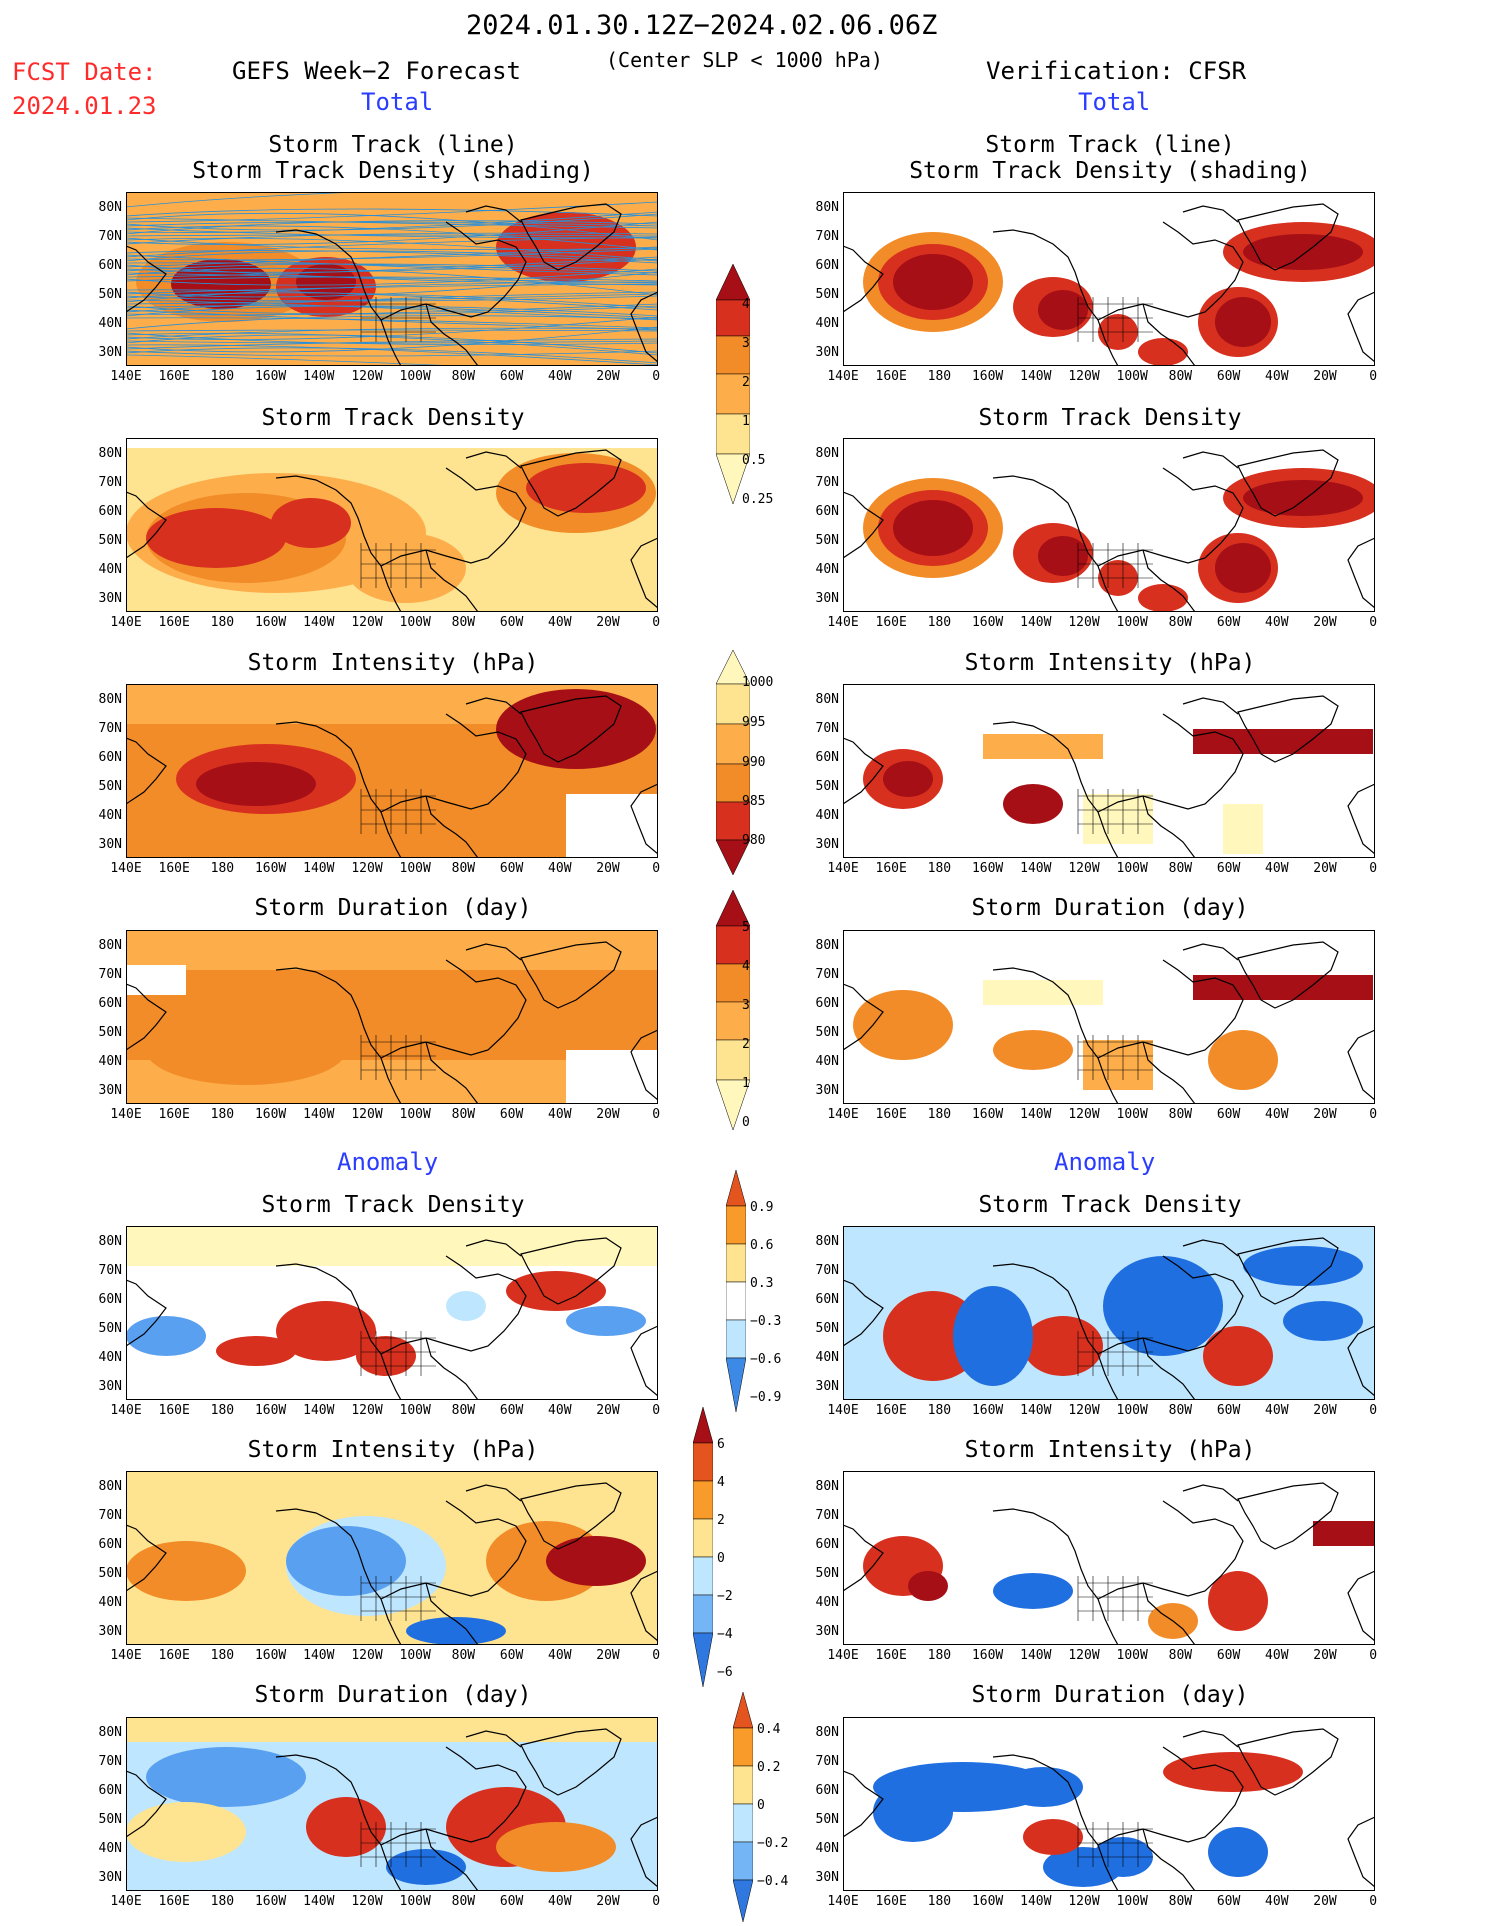 The height and width of the screenshot is (1926, 1487). Describe the element at coordinates (393, 1695) in the screenshot. I see `title-anom-duration-left: Storm Duration (day)` at that location.